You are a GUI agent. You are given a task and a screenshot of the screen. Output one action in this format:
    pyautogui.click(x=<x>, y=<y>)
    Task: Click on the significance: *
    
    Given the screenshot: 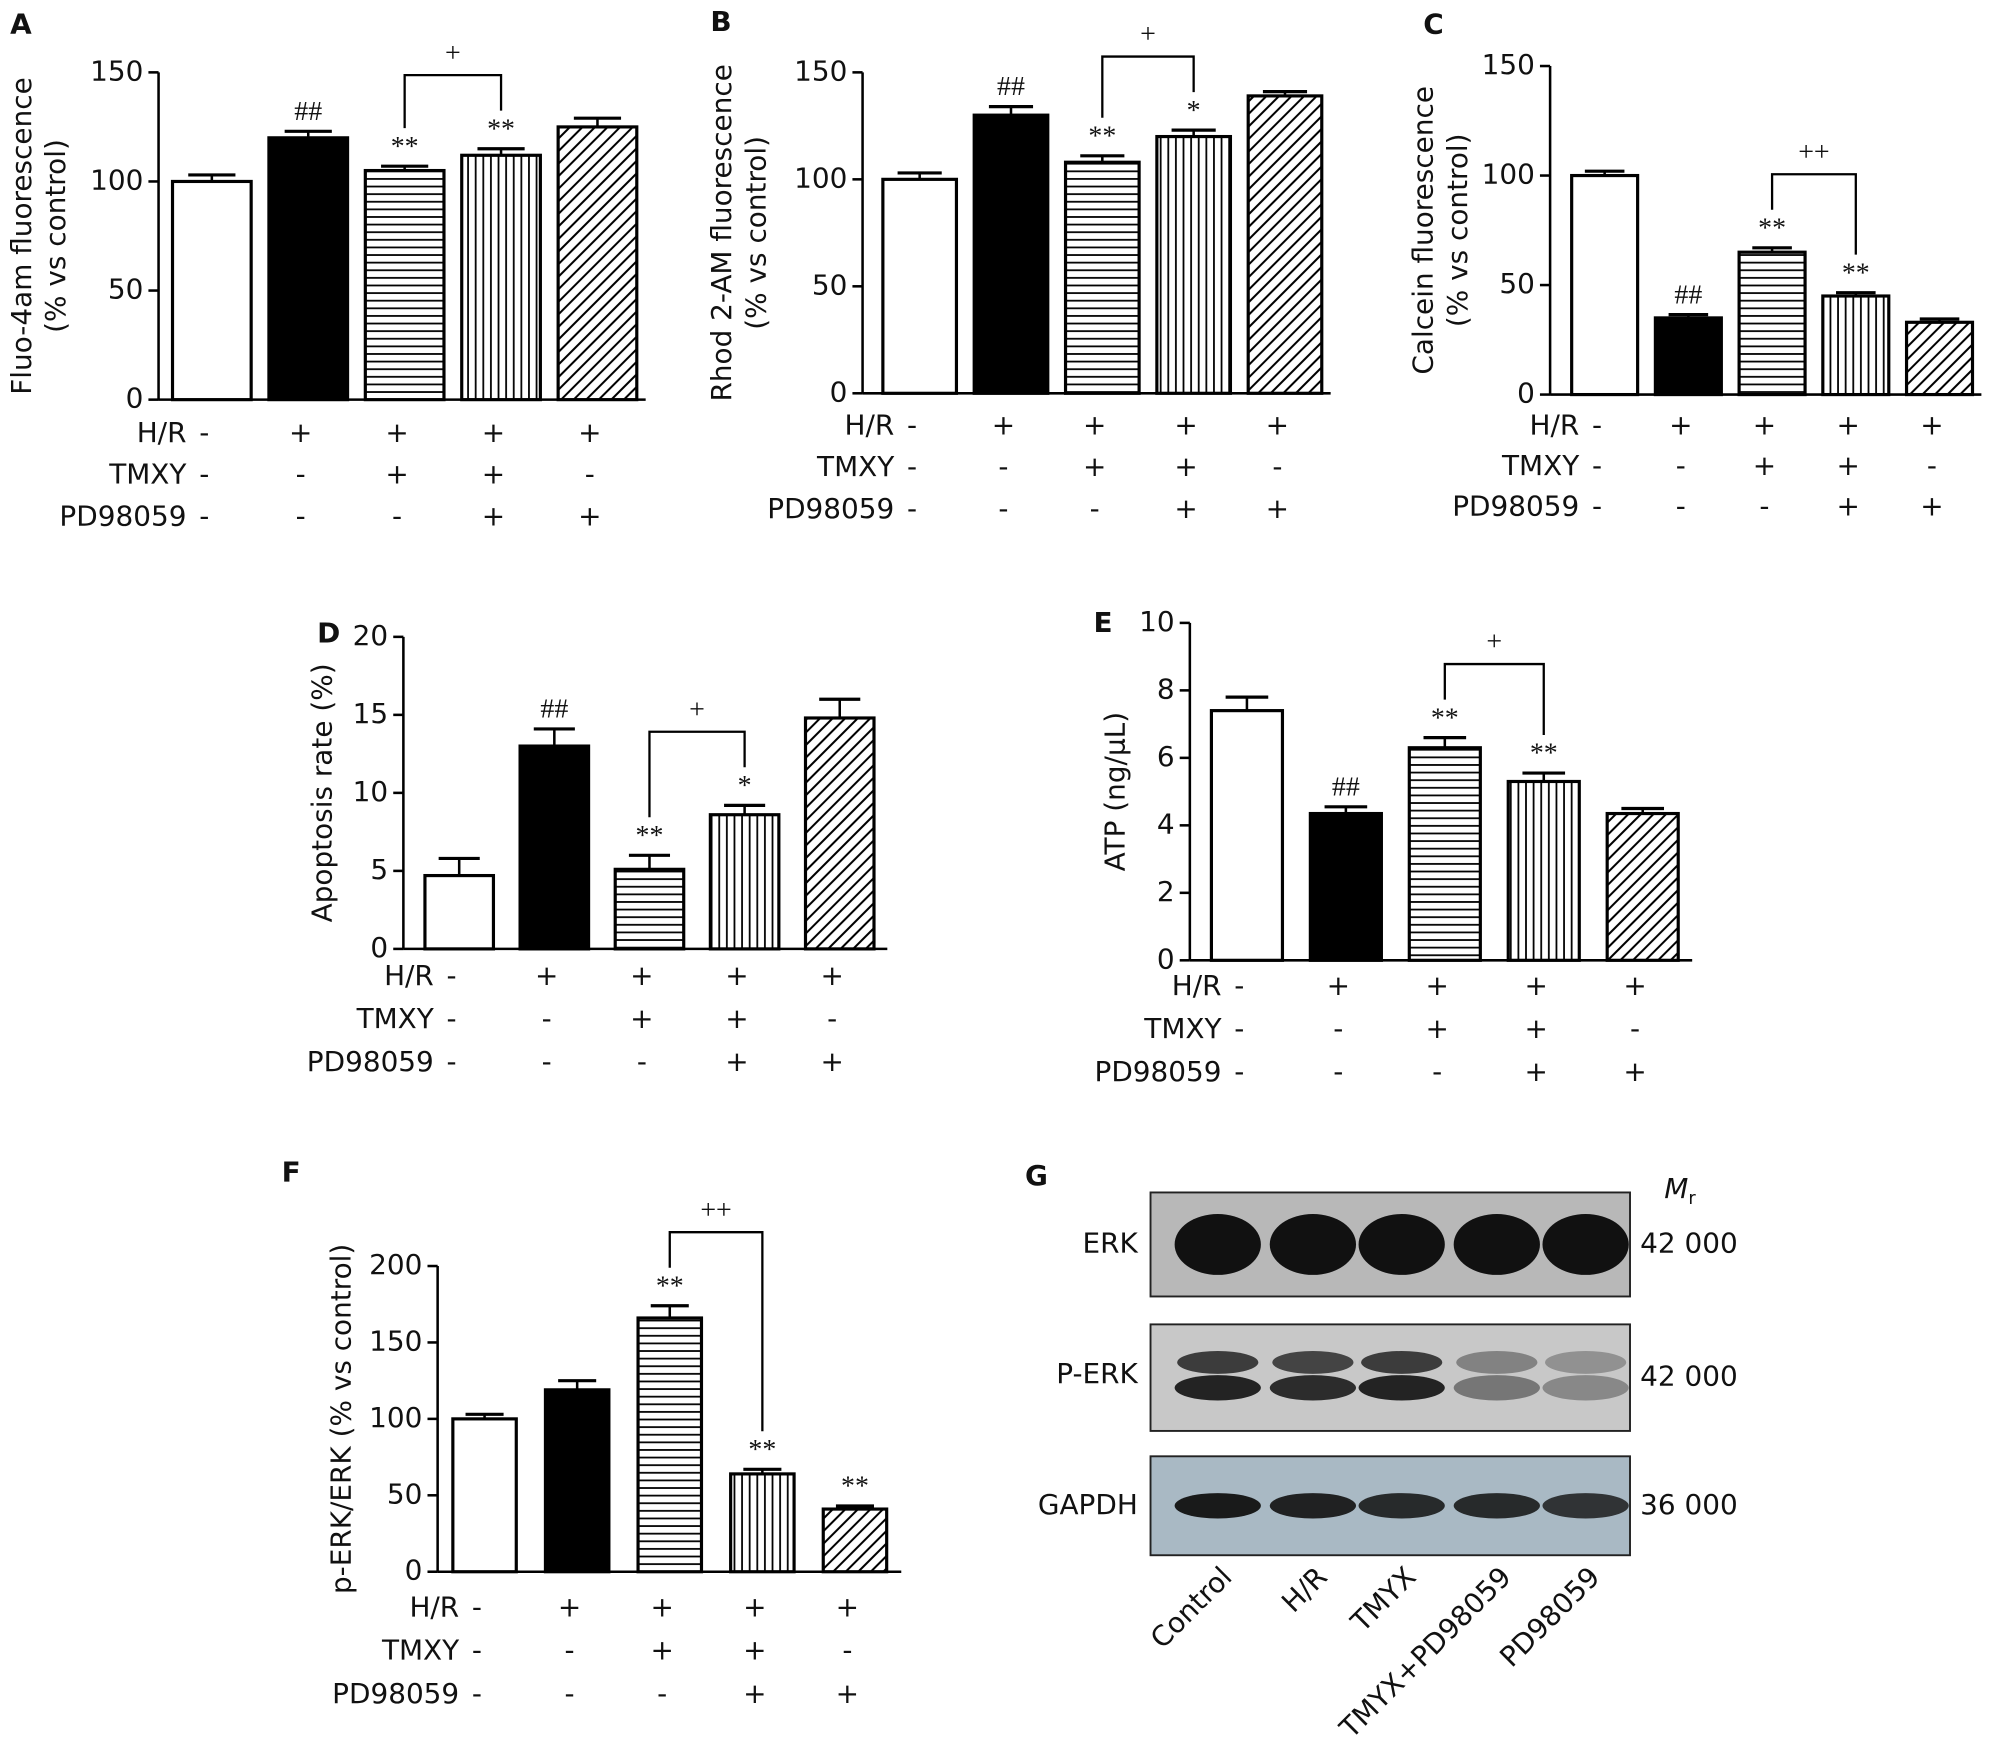 What is the action you would take?
    pyautogui.click(x=1194, y=110)
    